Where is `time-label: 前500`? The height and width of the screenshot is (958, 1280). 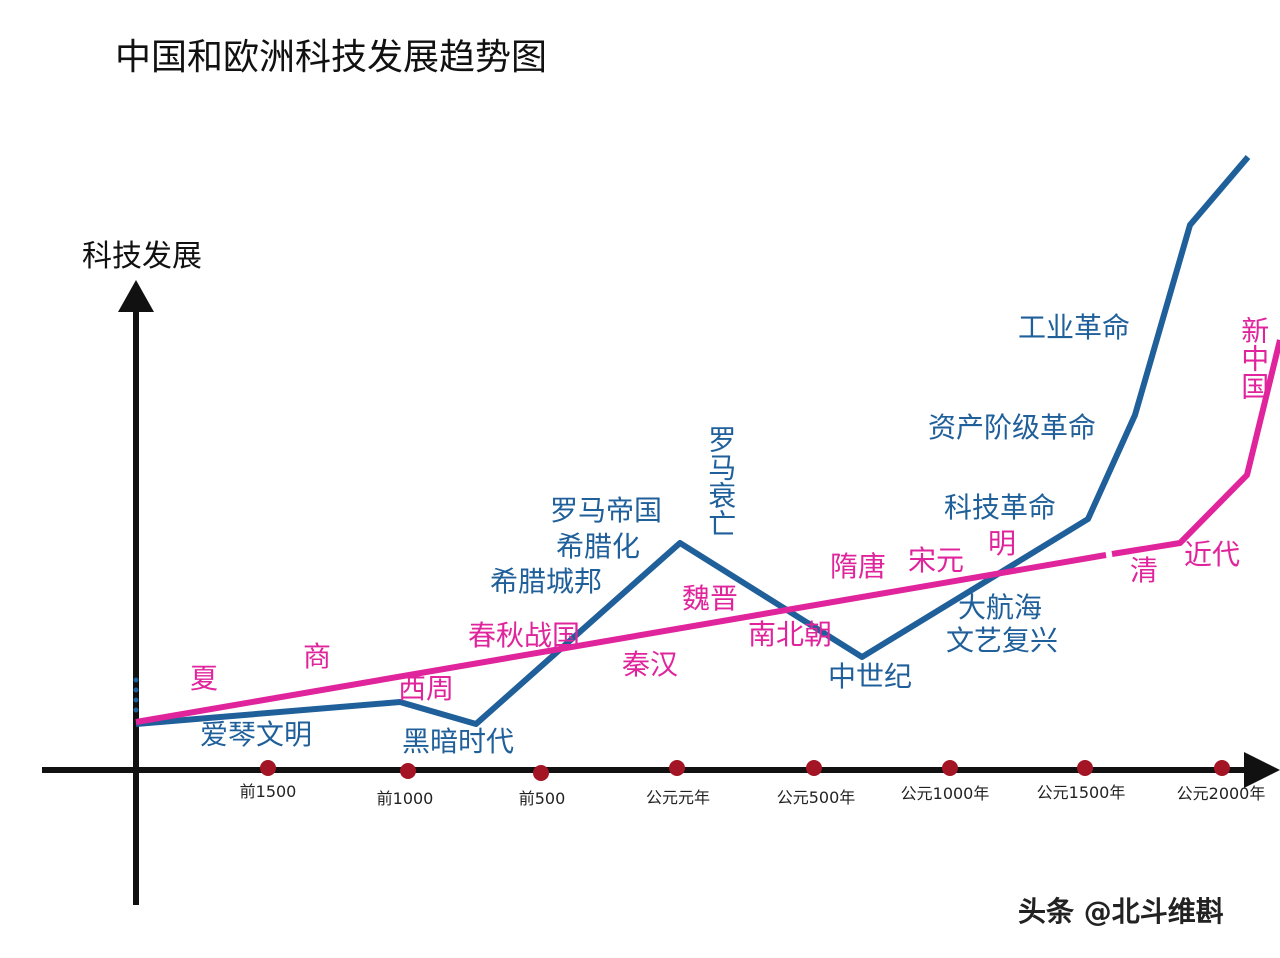 time-label: 前500 is located at coordinates (542, 798).